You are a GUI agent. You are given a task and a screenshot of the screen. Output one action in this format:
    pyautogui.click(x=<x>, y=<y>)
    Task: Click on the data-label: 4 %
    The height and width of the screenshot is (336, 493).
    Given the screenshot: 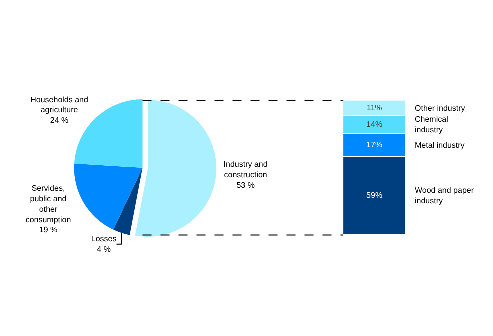 What is the action you would take?
    pyautogui.click(x=104, y=249)
    